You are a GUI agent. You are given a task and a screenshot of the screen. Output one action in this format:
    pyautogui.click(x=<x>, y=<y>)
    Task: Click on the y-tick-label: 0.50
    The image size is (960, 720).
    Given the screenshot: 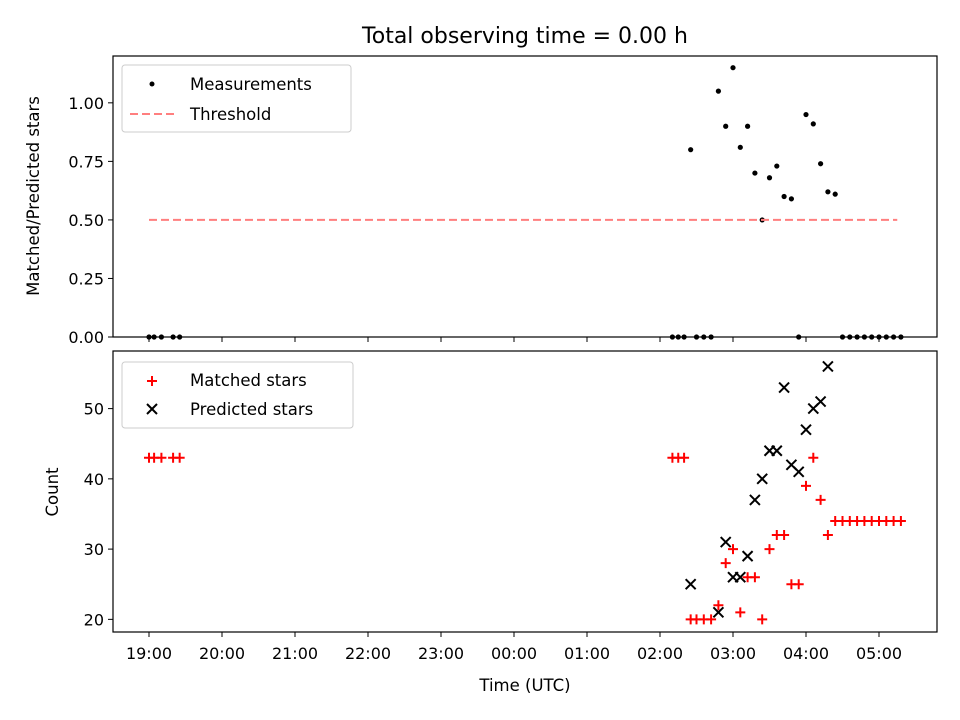 What is the action you would take?
    pyautogui.click(x=86, y=220)
    